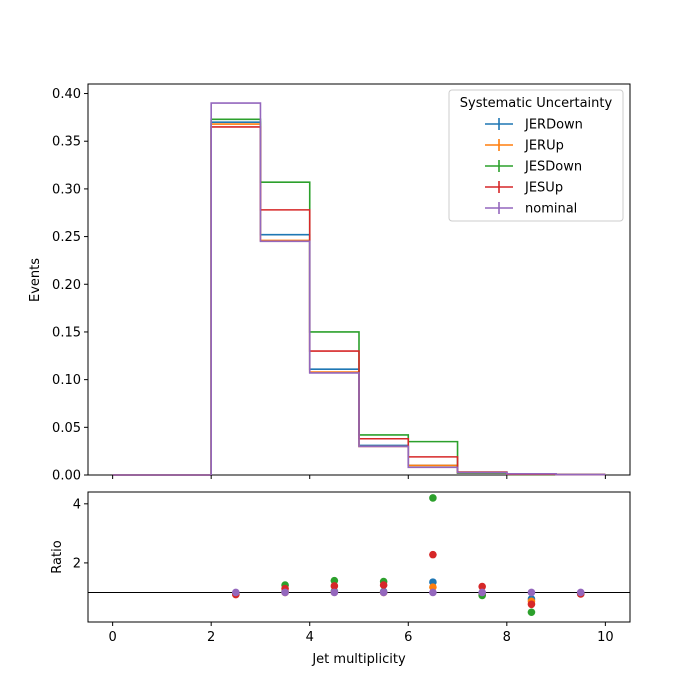 This screenshot has height=700, width=700. Describe the element at coordinates (408, 555) in the screenshot. I see `ratio-points` at that location.